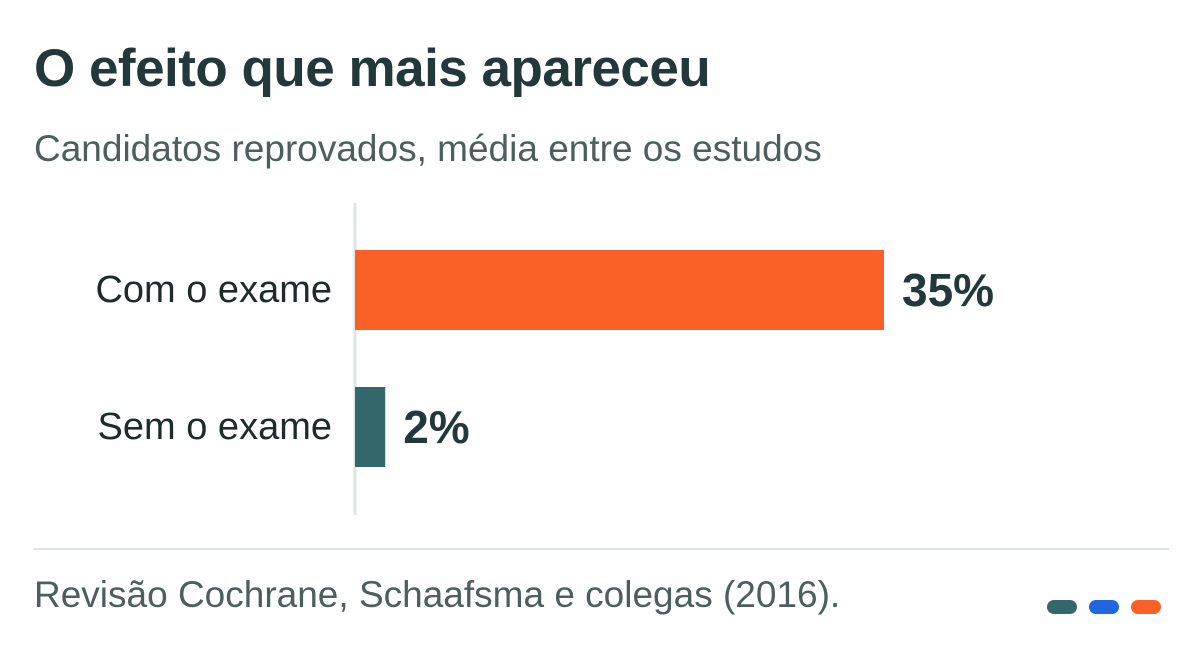 The height and width of the screenshot is (660, 1200). I want to click on category-label: Sem o exame, so click(215, 427).